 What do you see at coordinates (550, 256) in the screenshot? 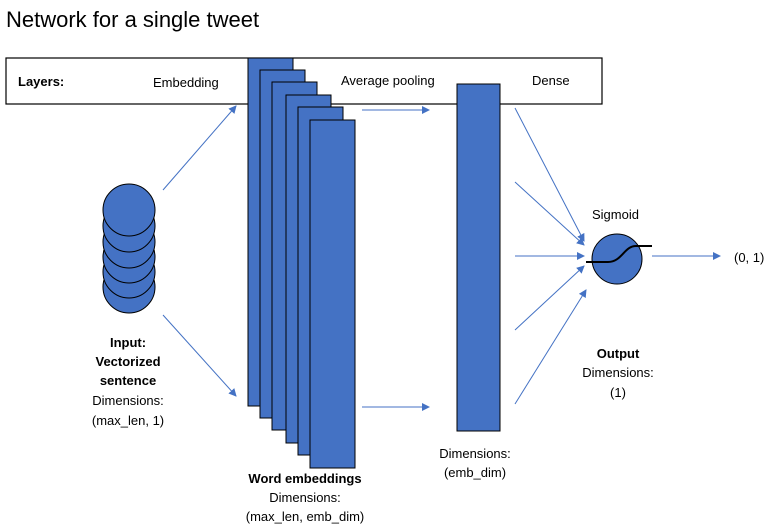
I see `dense-arrows` at bounding box center [550, 256].